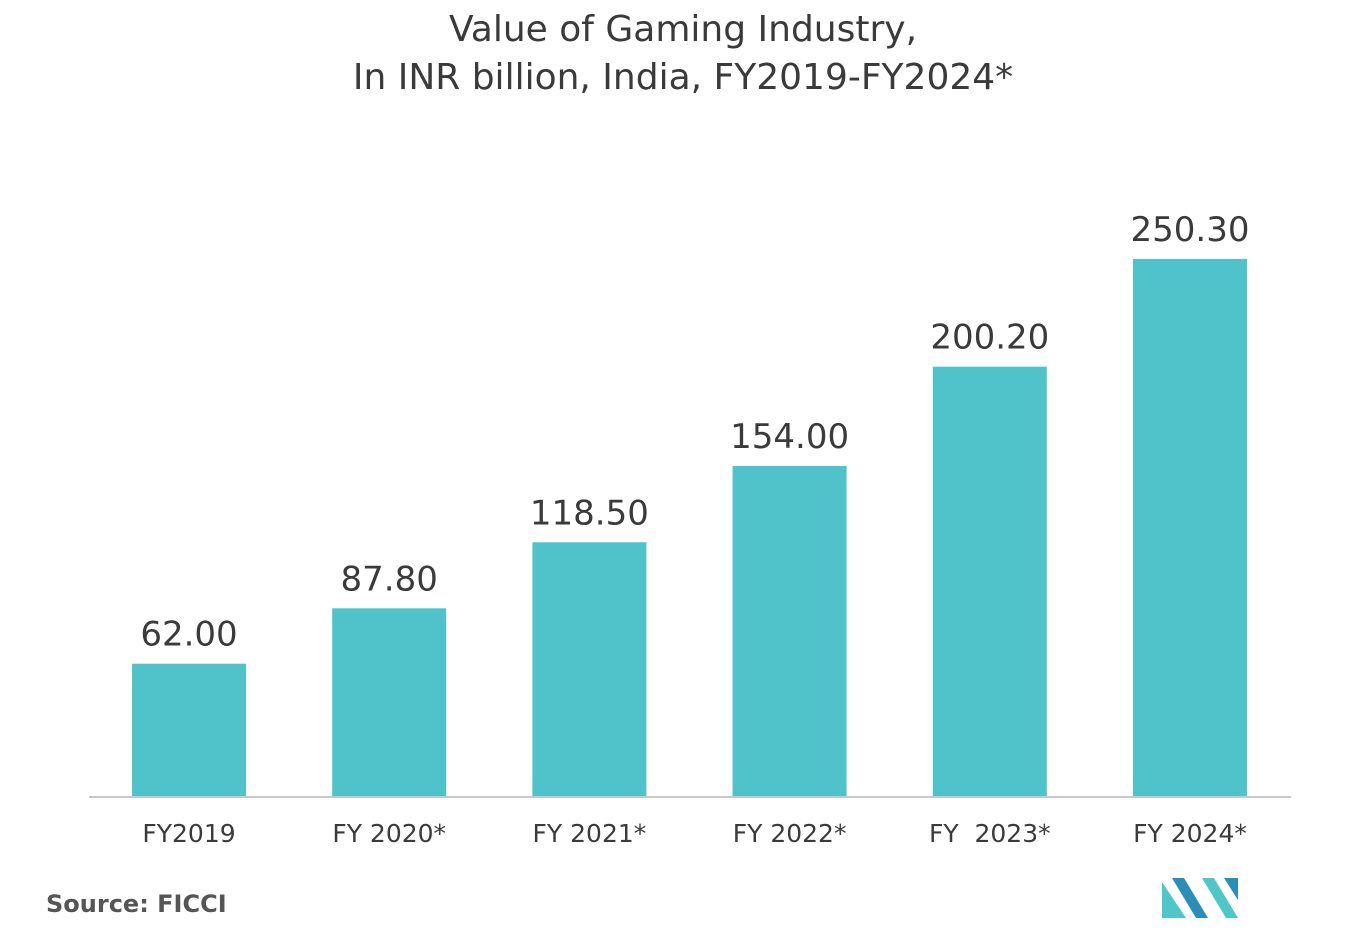 This screenshot has width=1366, height=941. Describe the element at coordinates (789, 437) in the screenshot. I see `value-label-3: 154.00` at that location.